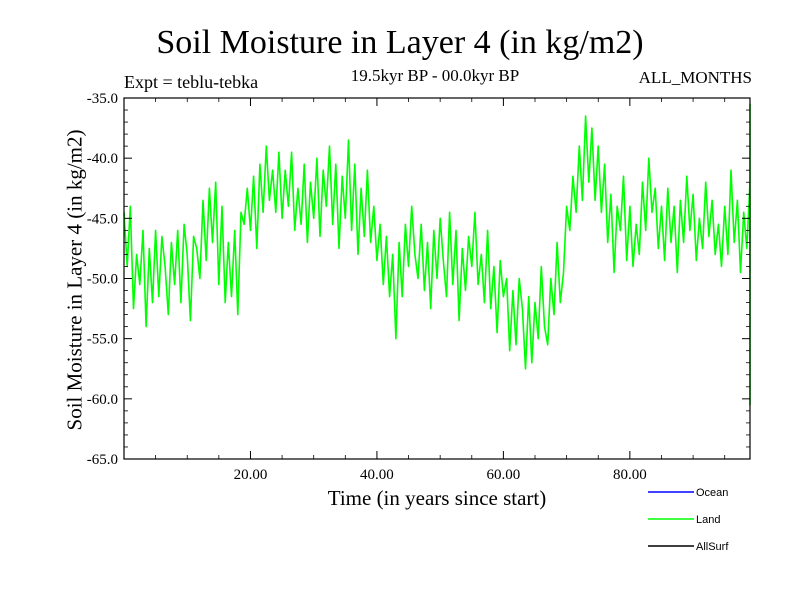 This screenshot has height=600, width=800. What do you see at coordinates (377, 475) in the screenshot?
I see `x-tick-label: 40.00` at bounding box center [377, 475].